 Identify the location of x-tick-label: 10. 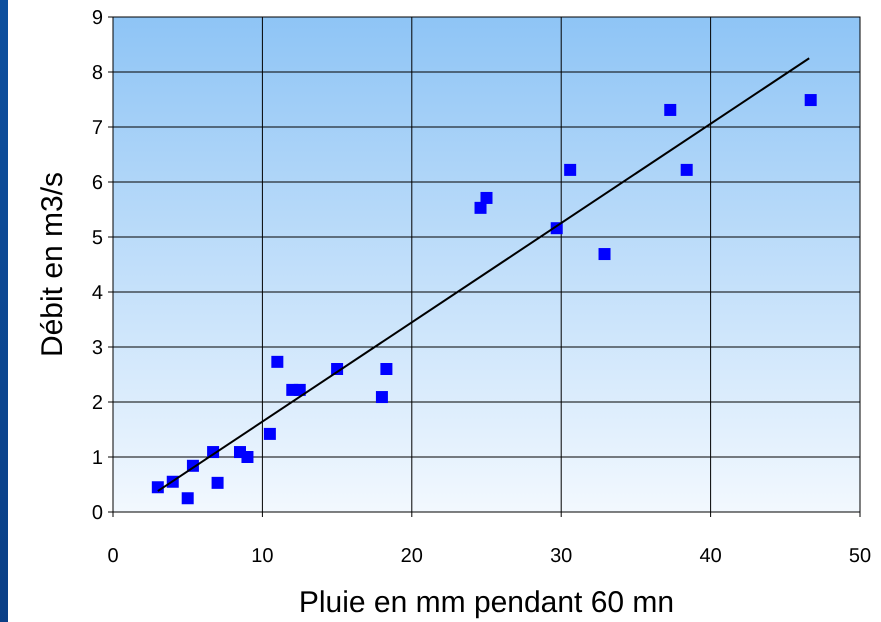
(262, 556).